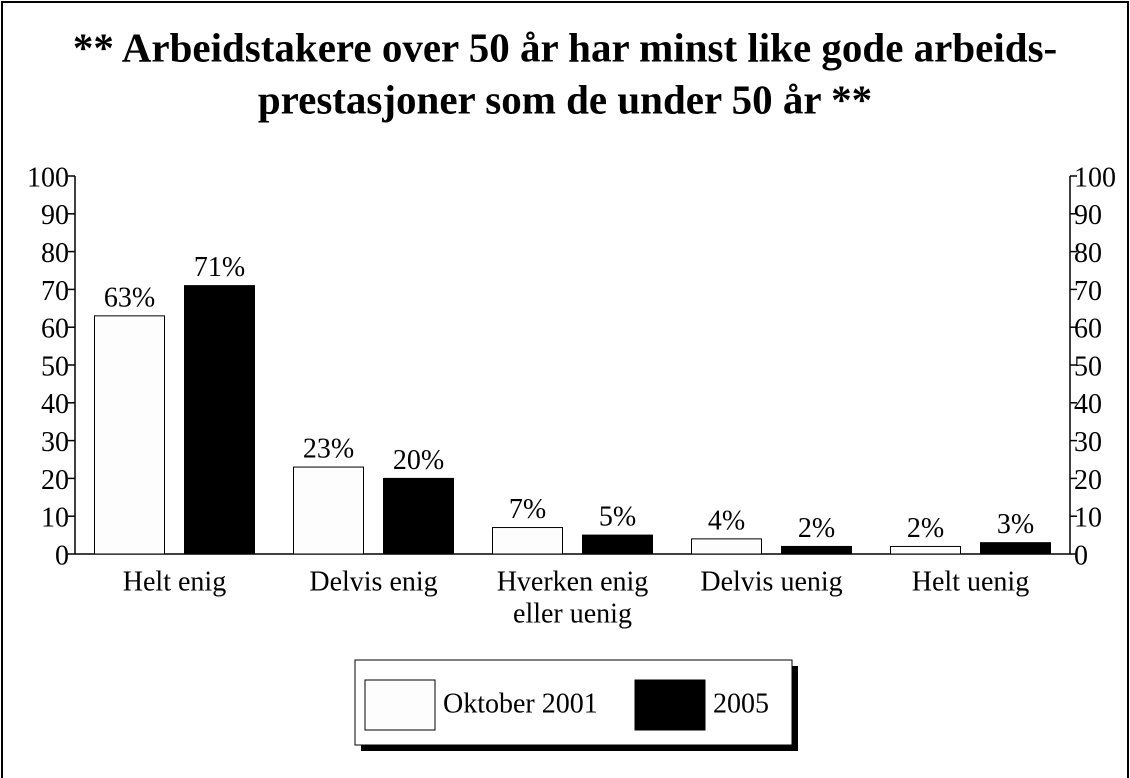 The image size is (1130, 778). I want to click on x-tick-label: eller uenig, so click(572, 613).